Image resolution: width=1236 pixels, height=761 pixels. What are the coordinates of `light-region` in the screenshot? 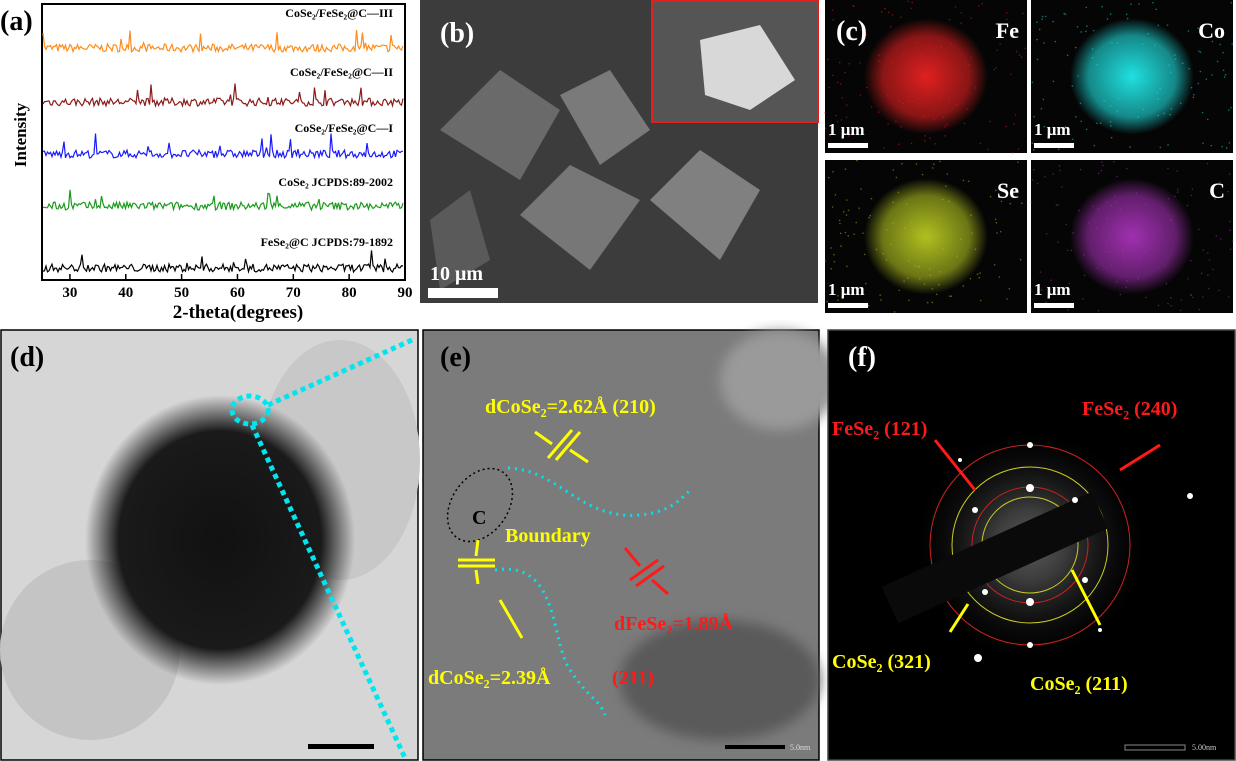 It's located at (780, 380).